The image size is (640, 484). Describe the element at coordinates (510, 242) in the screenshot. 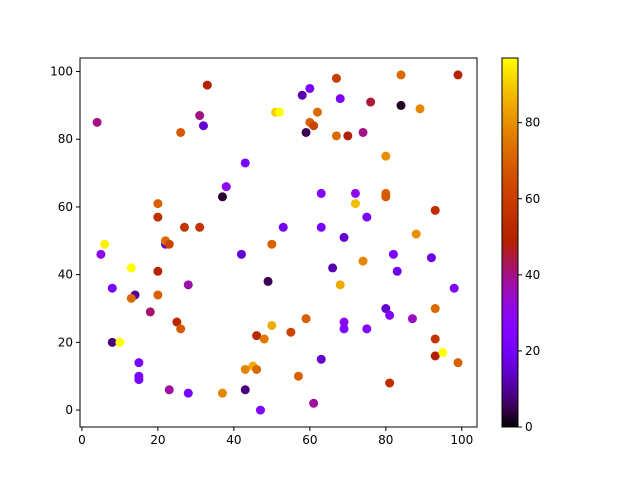

I see `colorbar` at that location.